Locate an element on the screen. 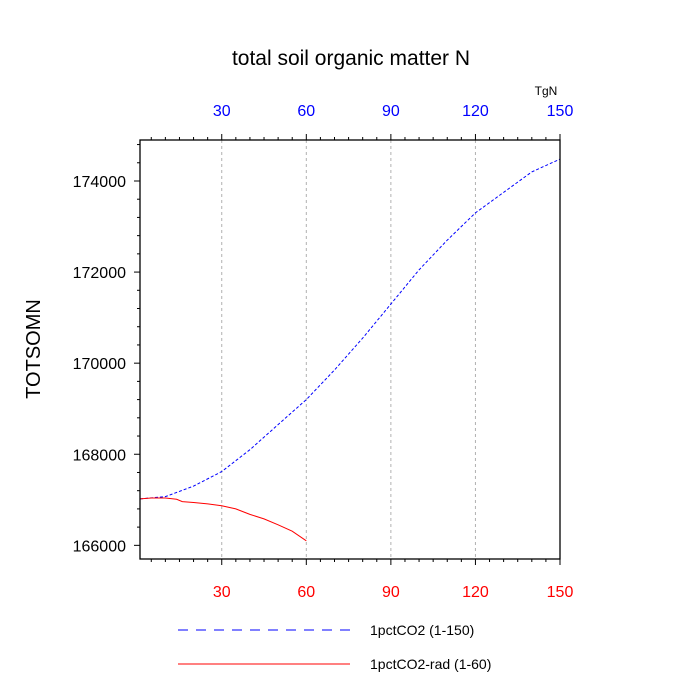 This screenshot has width=700, height=700. bottom-x-tick-labels: 30 60 90 120 150 is located at coordinates (393, 592).